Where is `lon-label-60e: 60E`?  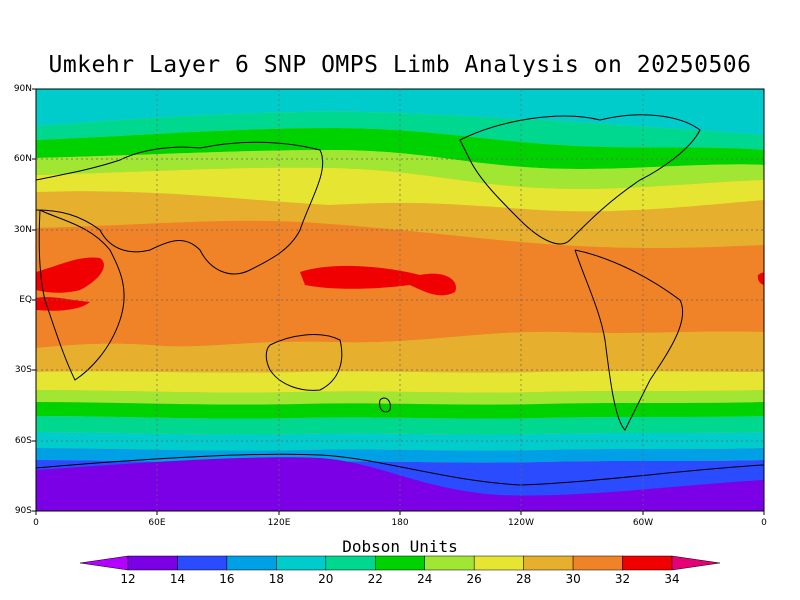
lon-label-60e: 60E is located at coordinates (157, 523).